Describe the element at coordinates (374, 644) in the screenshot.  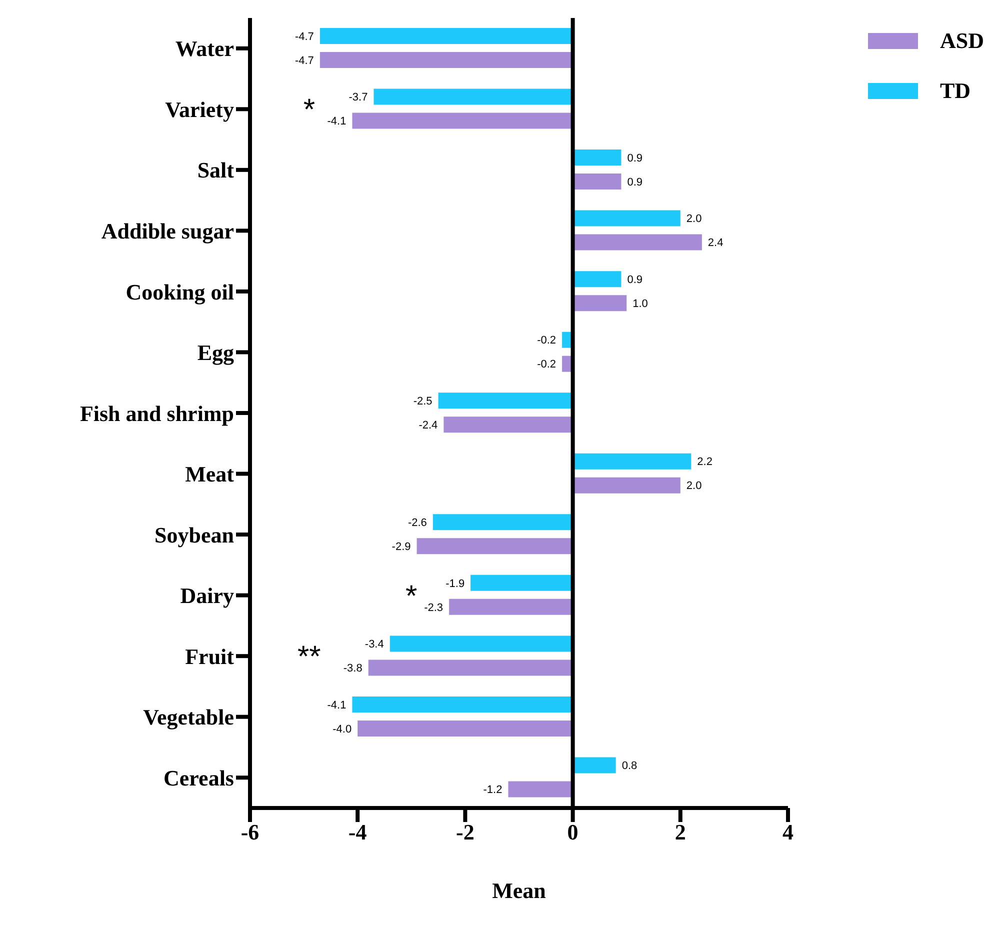
I see `data-label: -3.4` at that location.